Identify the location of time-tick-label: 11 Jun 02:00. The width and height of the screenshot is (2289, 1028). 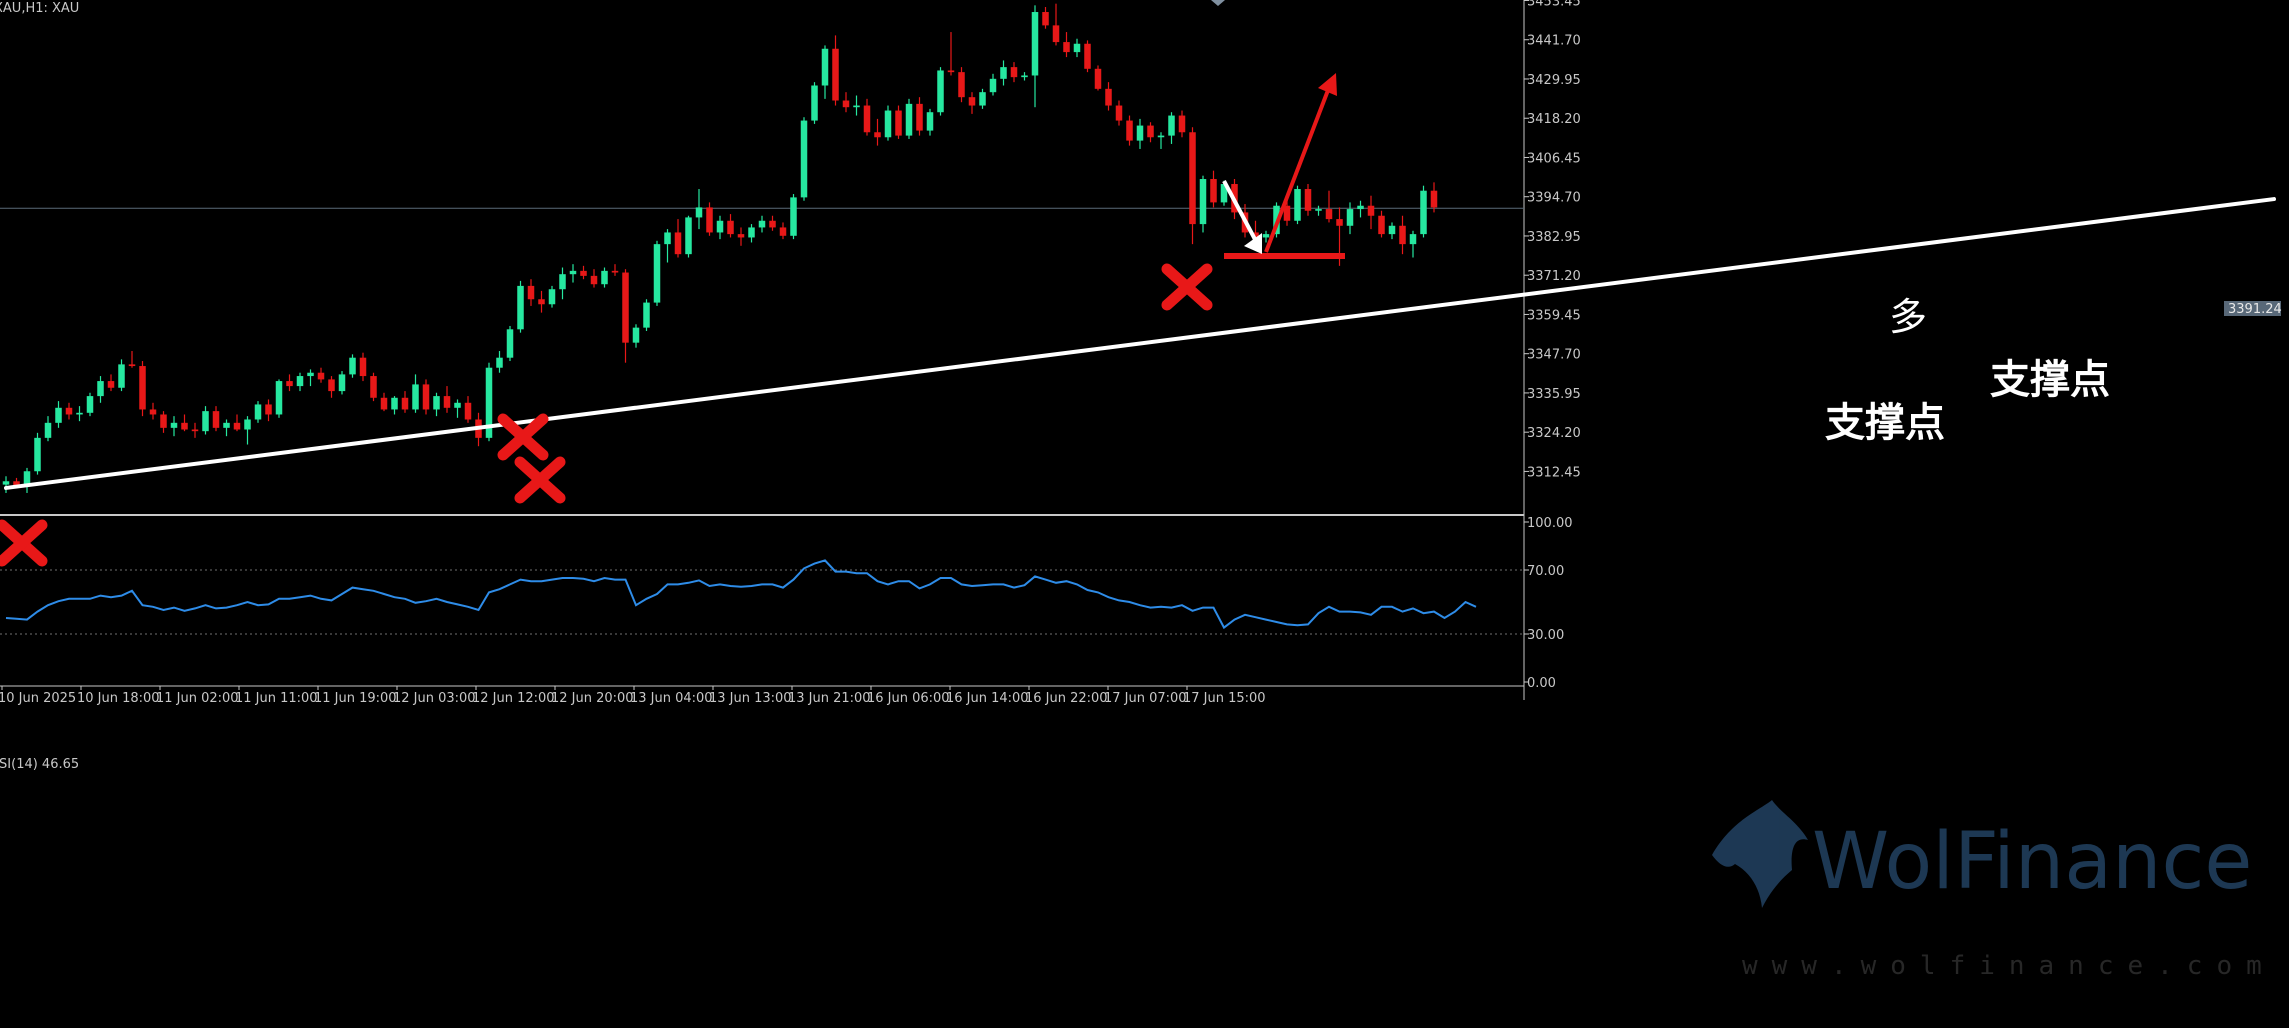
(197, 698).